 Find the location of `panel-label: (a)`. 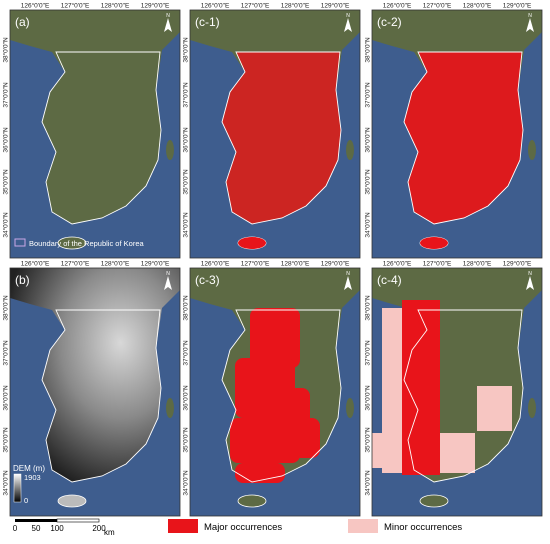

panel-label: (a) is located at coordinates (22, 22).